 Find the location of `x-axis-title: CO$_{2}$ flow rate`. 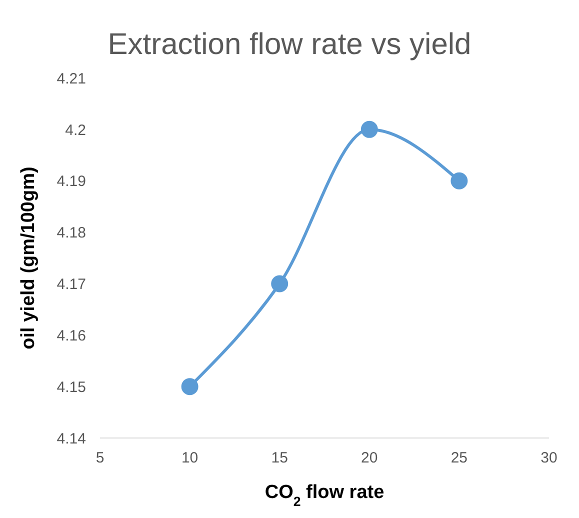

x-axis-title: CO$_{2}$ flow rate is located at coordinates (324, 495).